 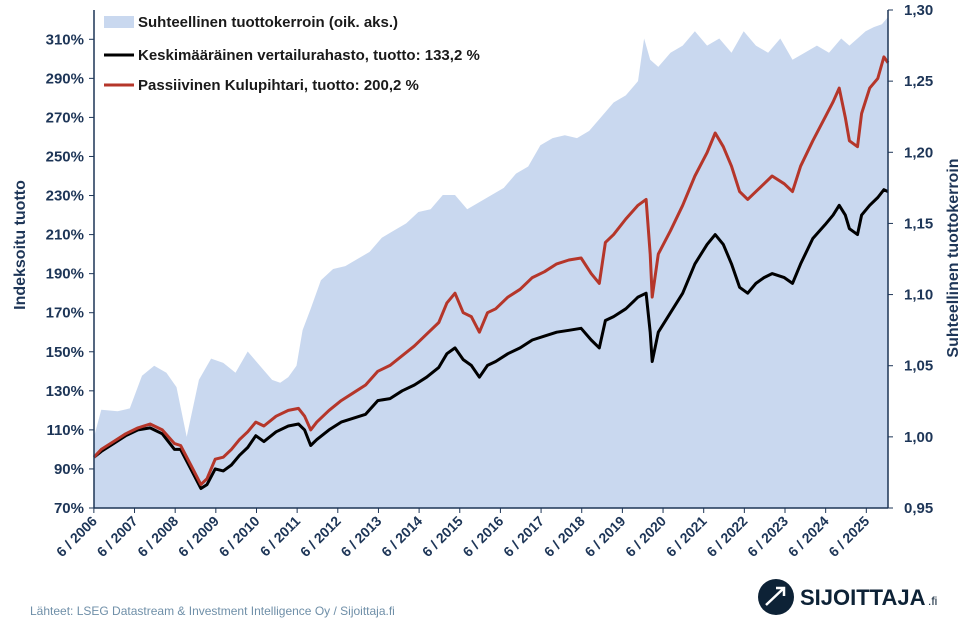 What do you see at coordinates (65, 313) in the screenshot?
I see `left-tick-label: 170%` at bounding box center [65, 313].